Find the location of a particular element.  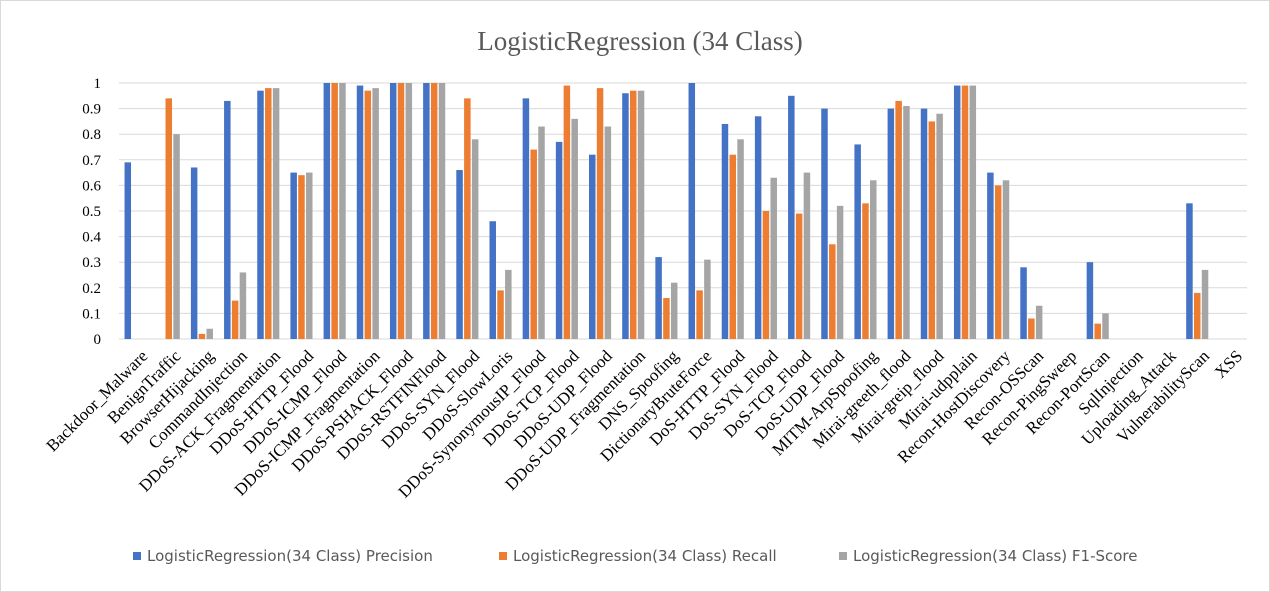

y-tick-label: 0.5 is located at coordinates (91, 212).